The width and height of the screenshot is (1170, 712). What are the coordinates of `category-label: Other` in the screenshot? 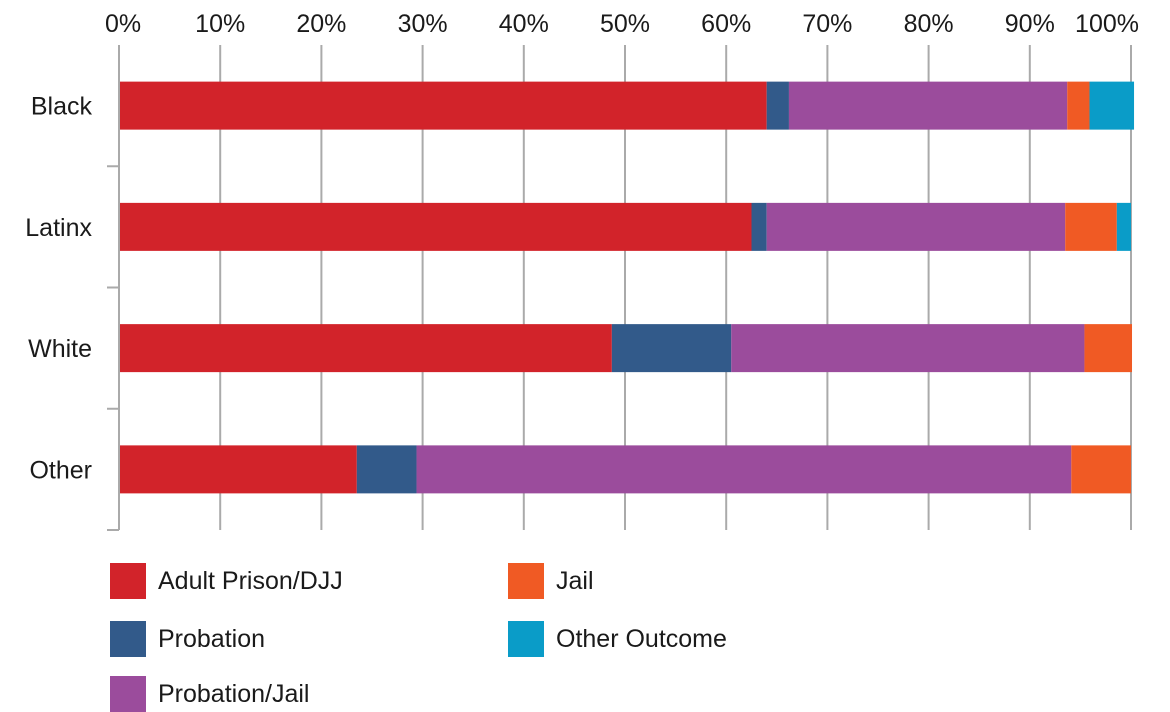 It's located at (60, 470).